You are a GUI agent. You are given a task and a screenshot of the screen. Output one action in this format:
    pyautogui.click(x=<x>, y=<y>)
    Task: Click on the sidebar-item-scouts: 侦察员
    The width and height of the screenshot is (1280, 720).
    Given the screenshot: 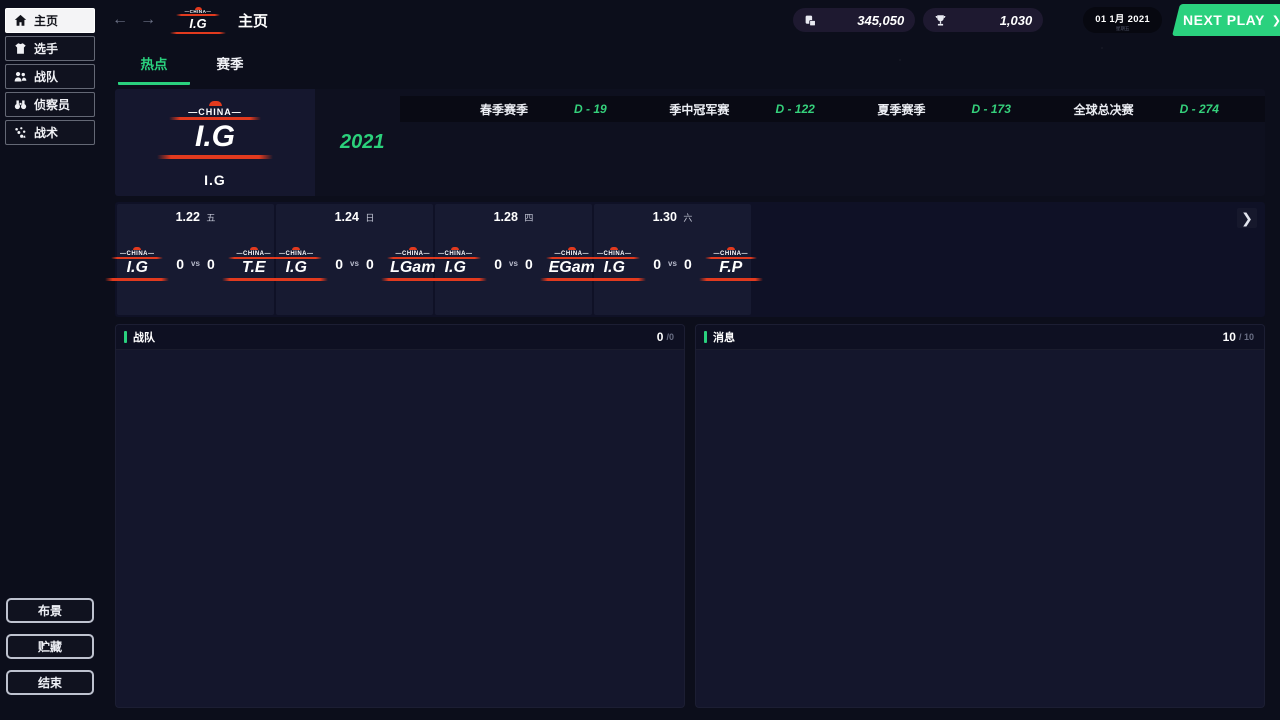 What is the action you would take?
    pyautogui.click(x=50, y=104)
    